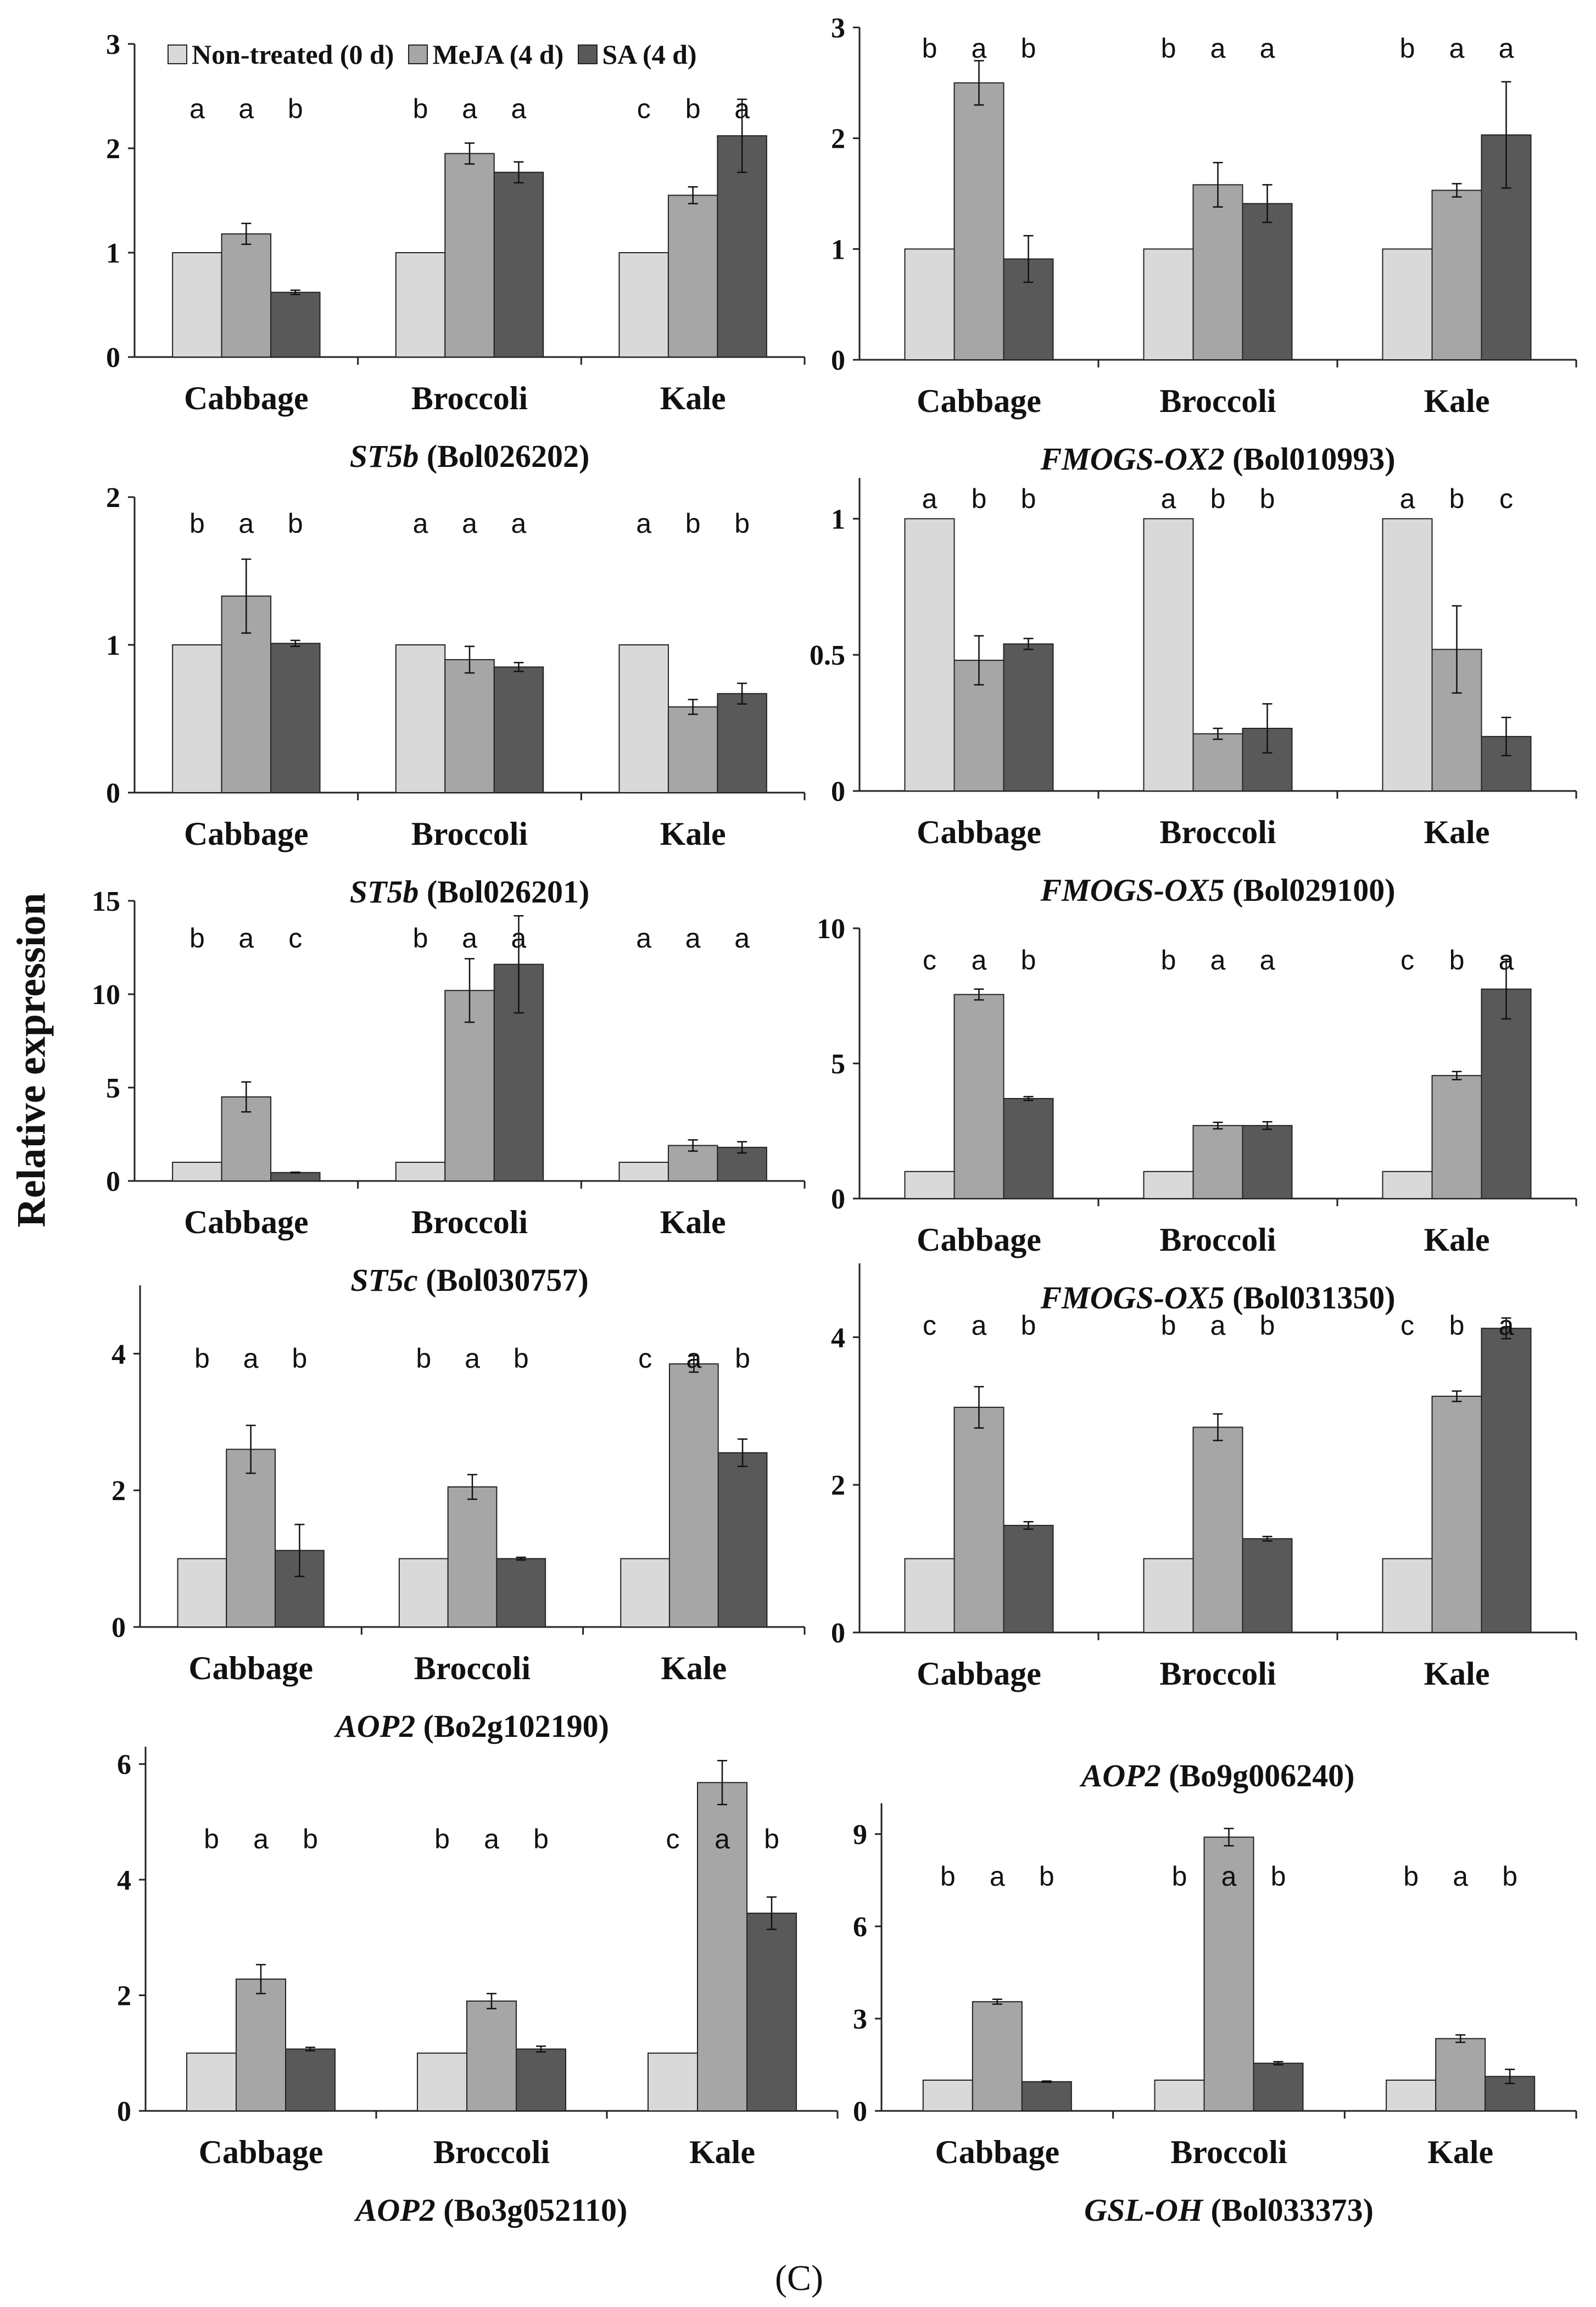 Image resolution: width=1596 pixels, height=2307 pixels. Describe the element at coordinates (827, 655) in the screenshot. I see `y-tick-label: 0.5` at that location.